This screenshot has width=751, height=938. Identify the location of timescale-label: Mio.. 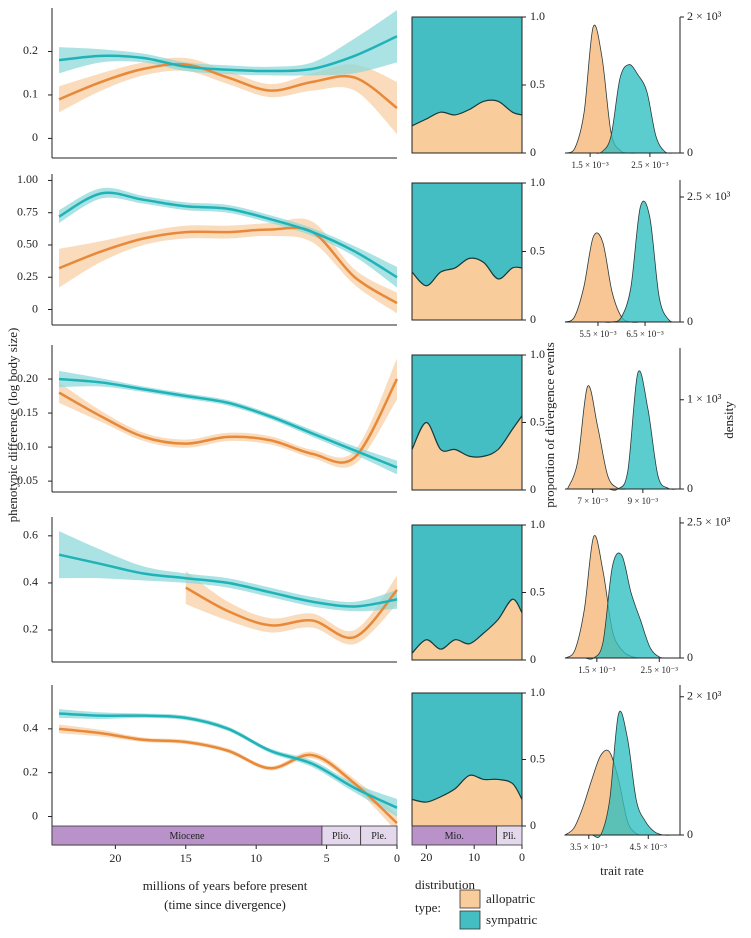
(454, 836).